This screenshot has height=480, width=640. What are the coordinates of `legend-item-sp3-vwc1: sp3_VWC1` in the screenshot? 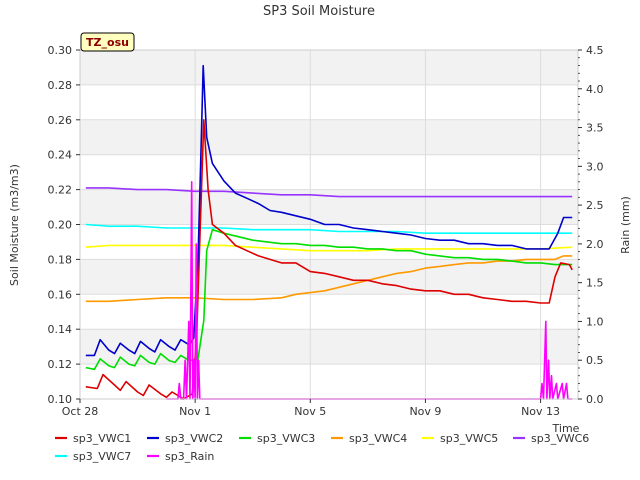 It's located at (93, 438).